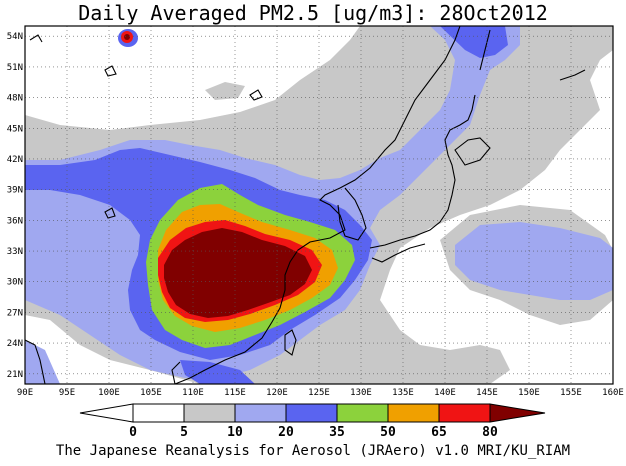 Image resolution: width=626 pixels, height=466 pixels. What do you see at coordinates (193, 393) in the screenshot?
I see `lon-tick-label: 110E` at bounding box center [193, 393].